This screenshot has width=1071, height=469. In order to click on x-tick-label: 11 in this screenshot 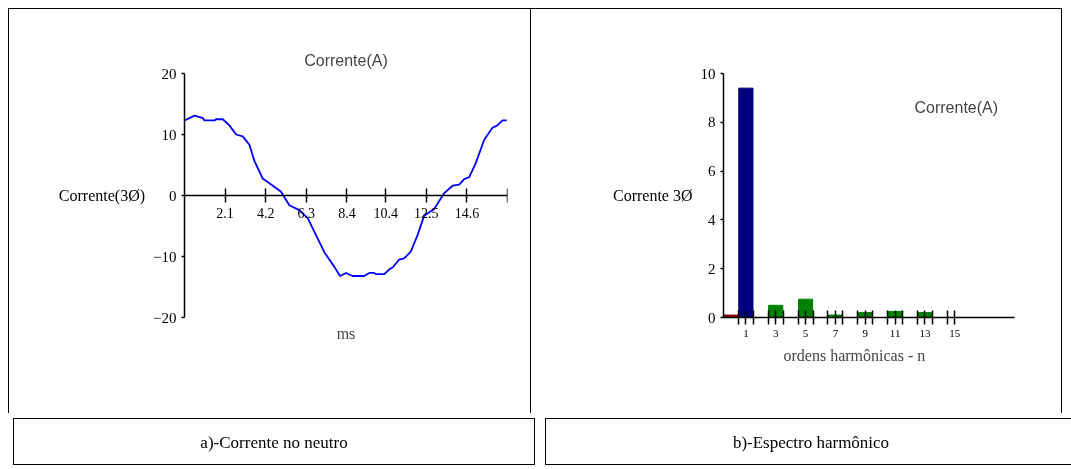, I will do `click(895, 332)`.